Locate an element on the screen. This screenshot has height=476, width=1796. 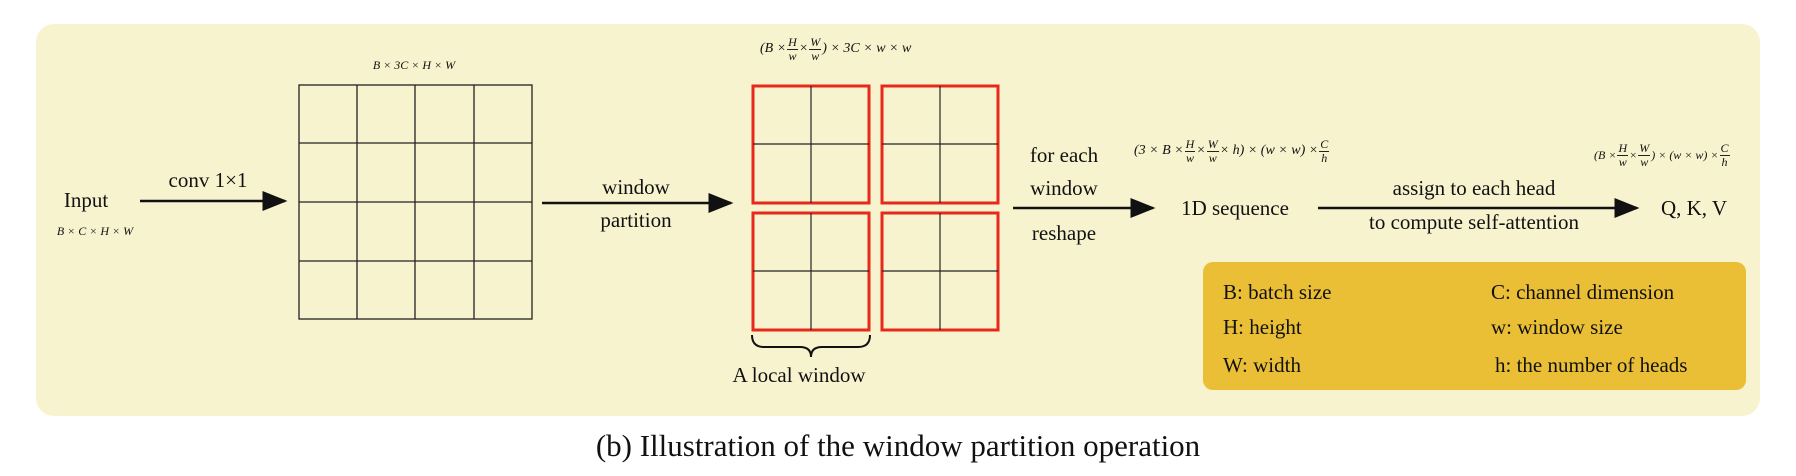
sequence-label: 1D sequence is located at coordinates (1235, 208).